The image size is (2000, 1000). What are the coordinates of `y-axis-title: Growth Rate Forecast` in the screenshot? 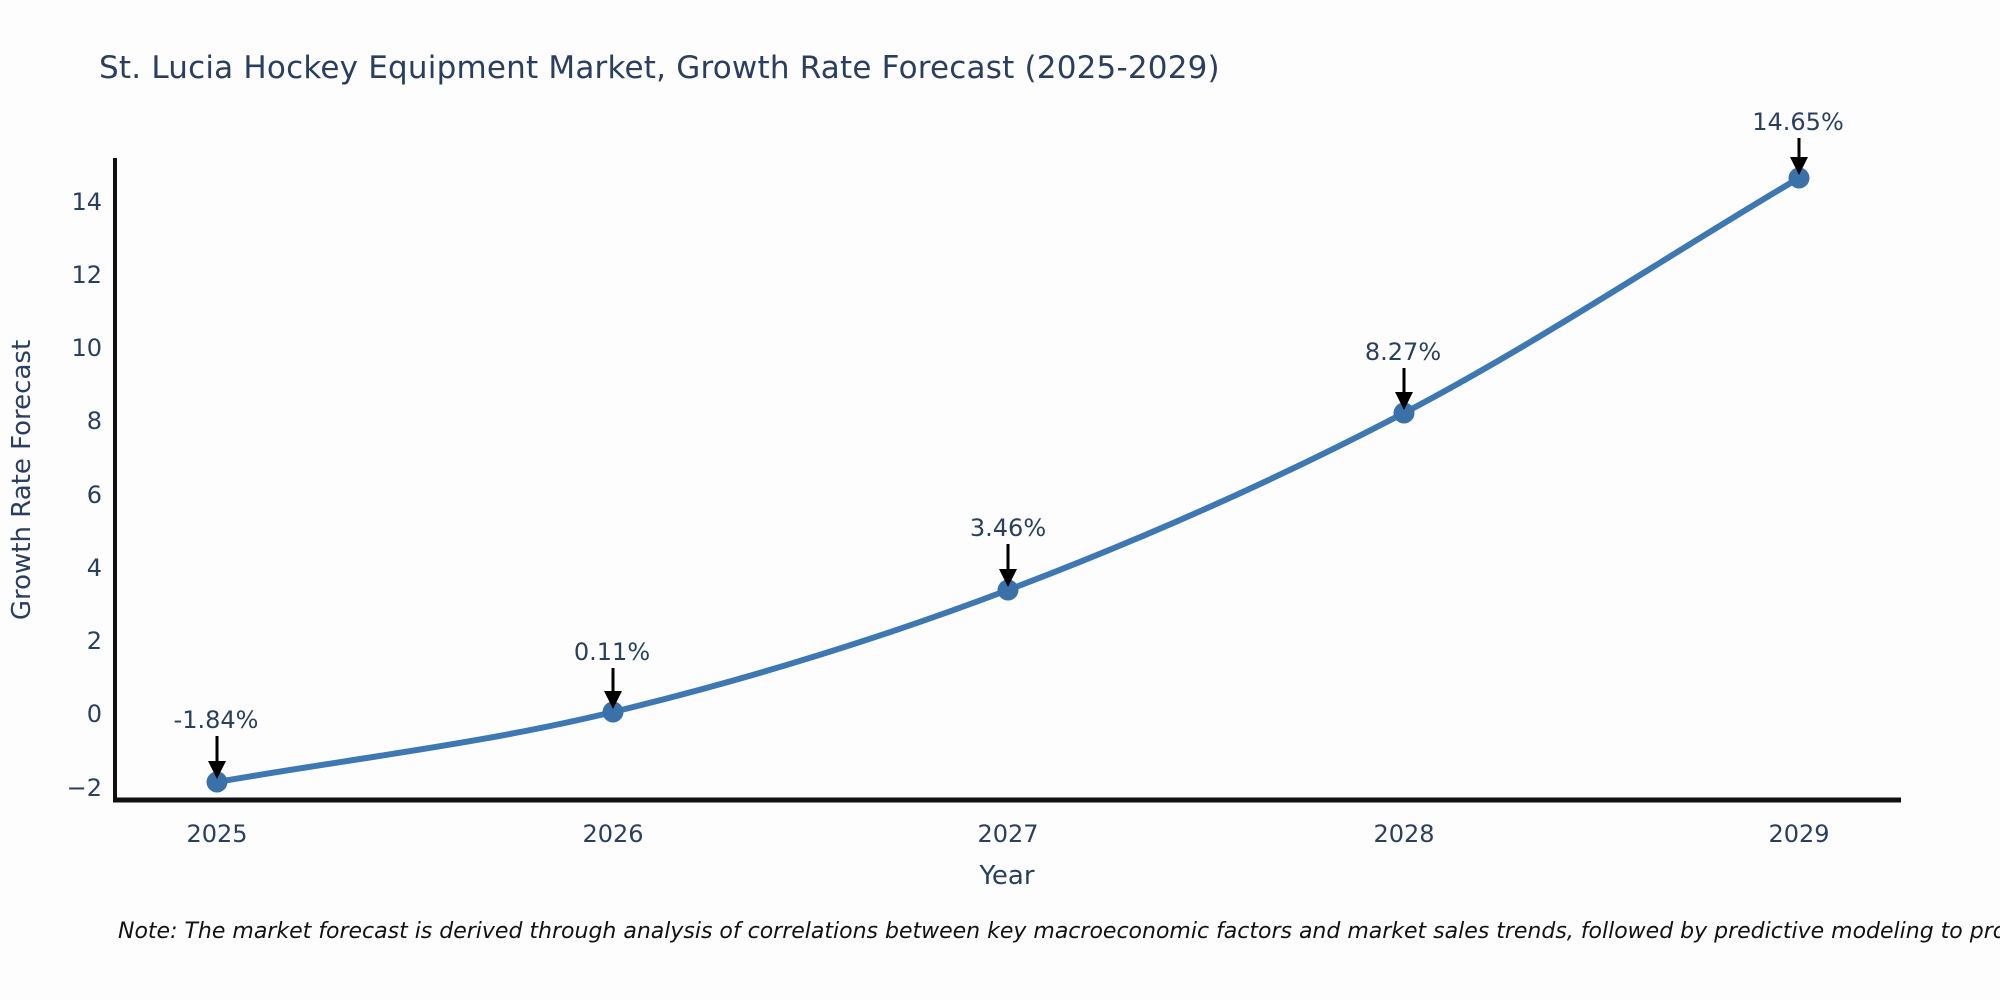 It's located at (22, 480).